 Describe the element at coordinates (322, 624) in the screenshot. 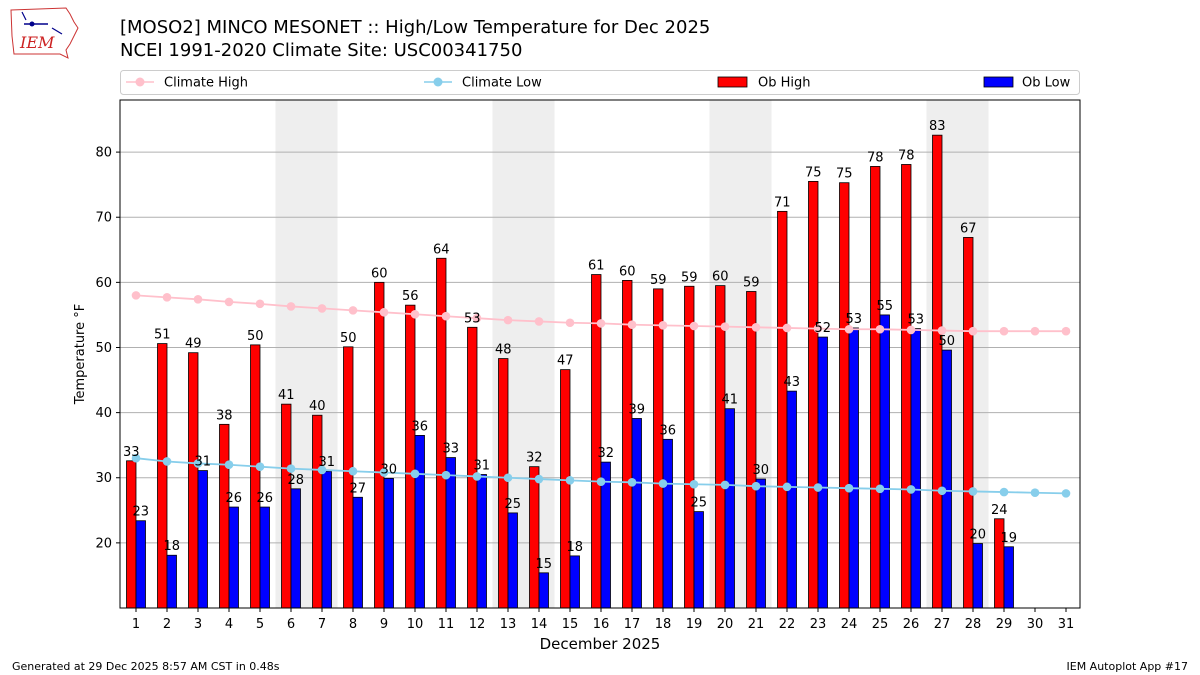

I see `x-tick-label-7: 7` at that location.